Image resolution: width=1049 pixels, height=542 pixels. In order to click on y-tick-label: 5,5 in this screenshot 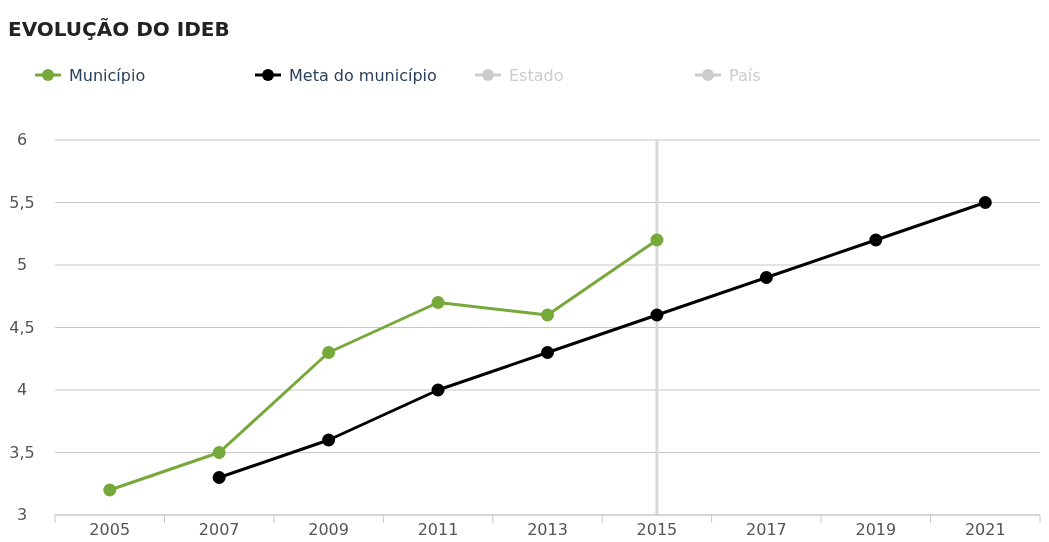, I will do `click(22, 202)`.